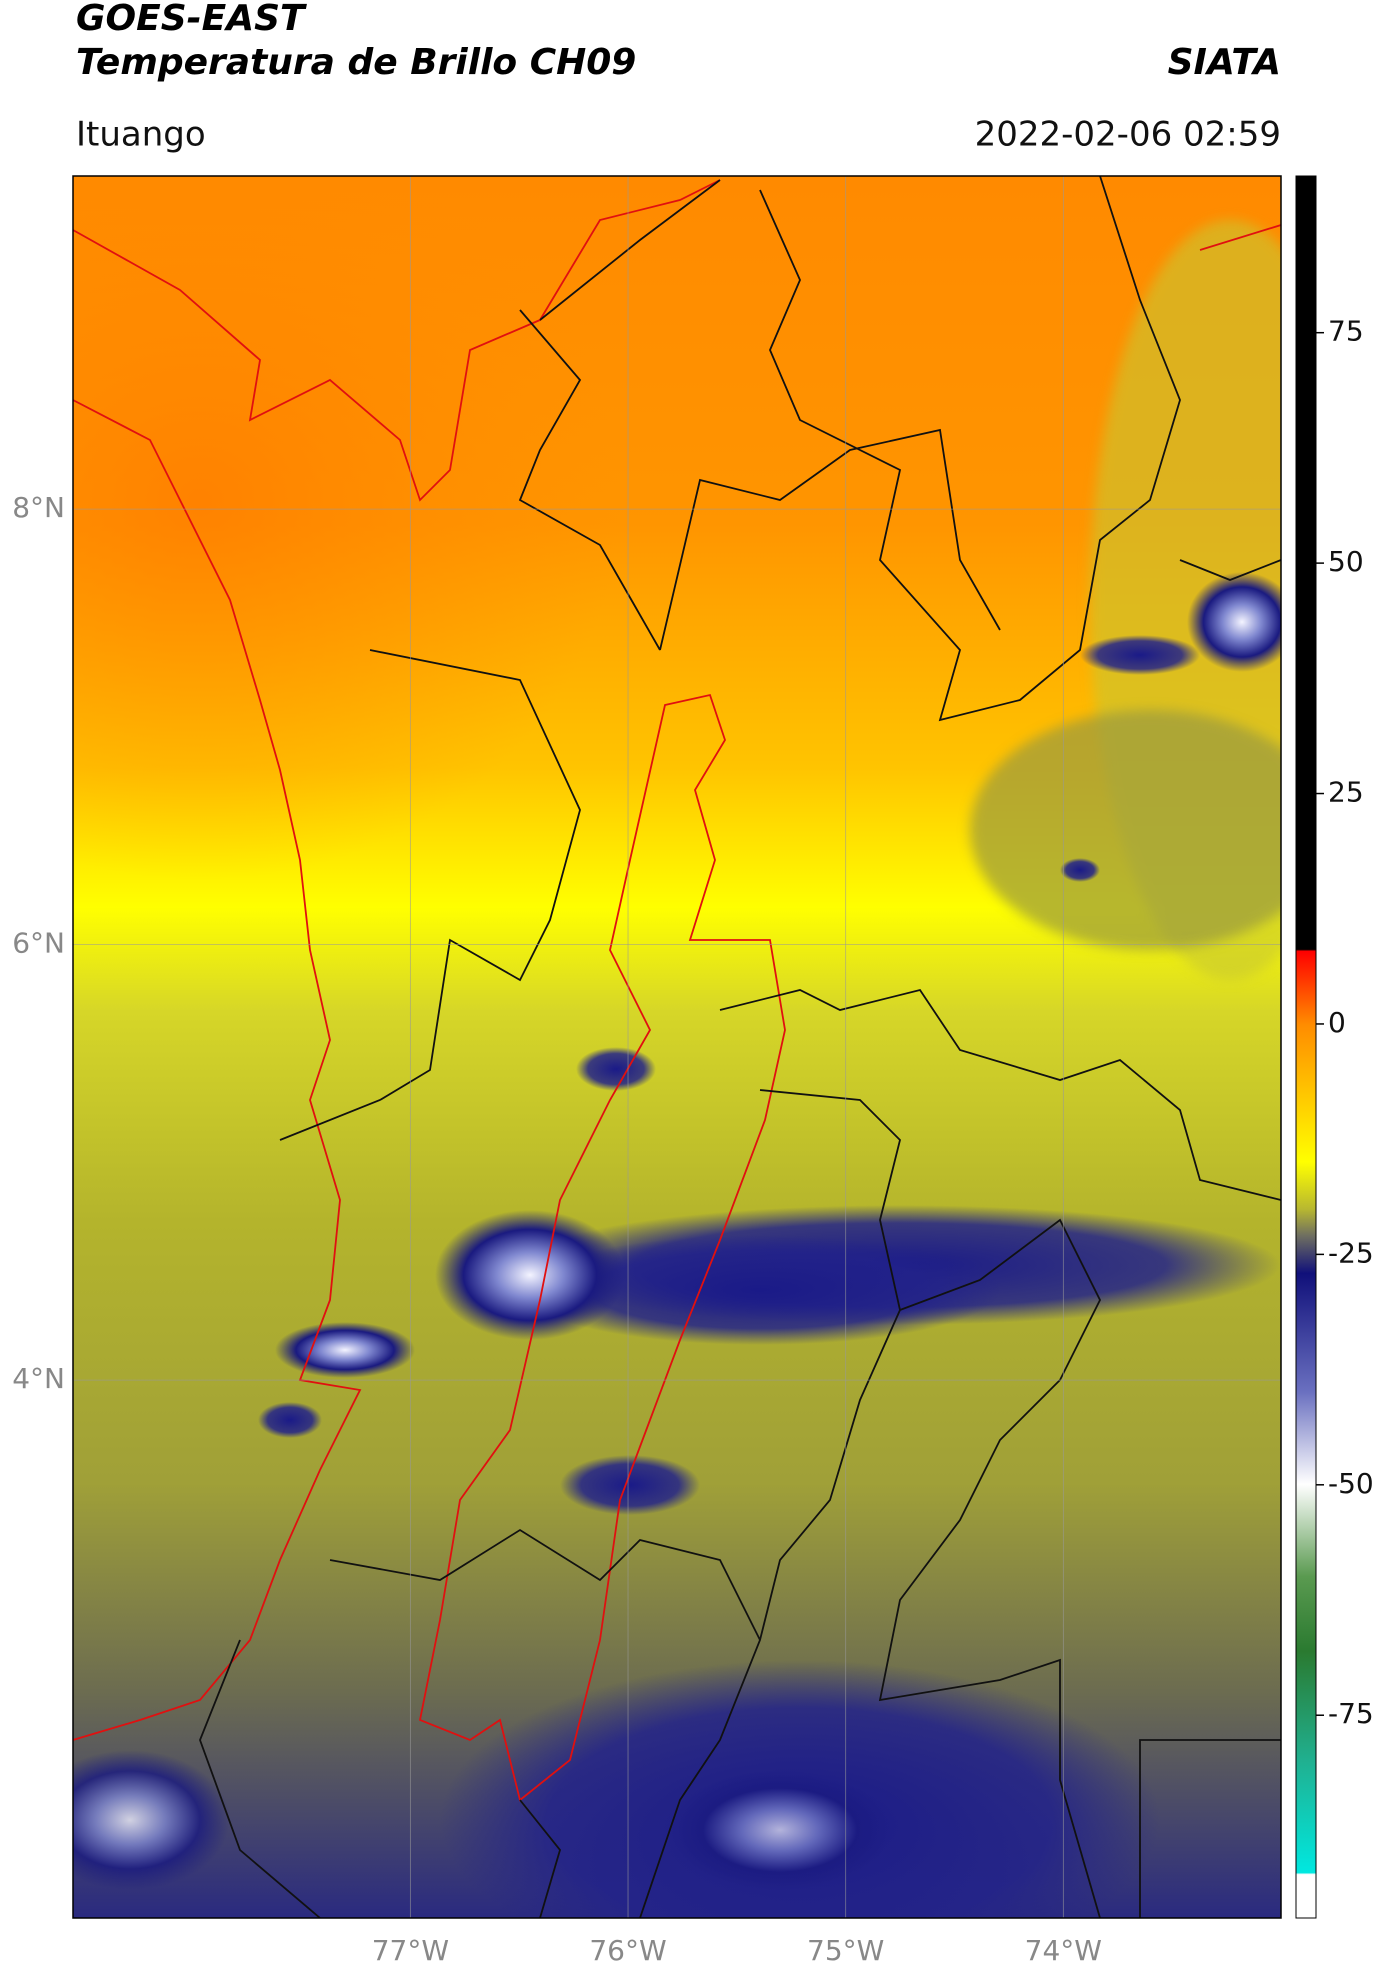 This screenshot has width=1384, height=1985. What do you see at coordinates (1224, 62) in the screenshot?
I see `organization: SIATA` at bounding box center [1224, 62].